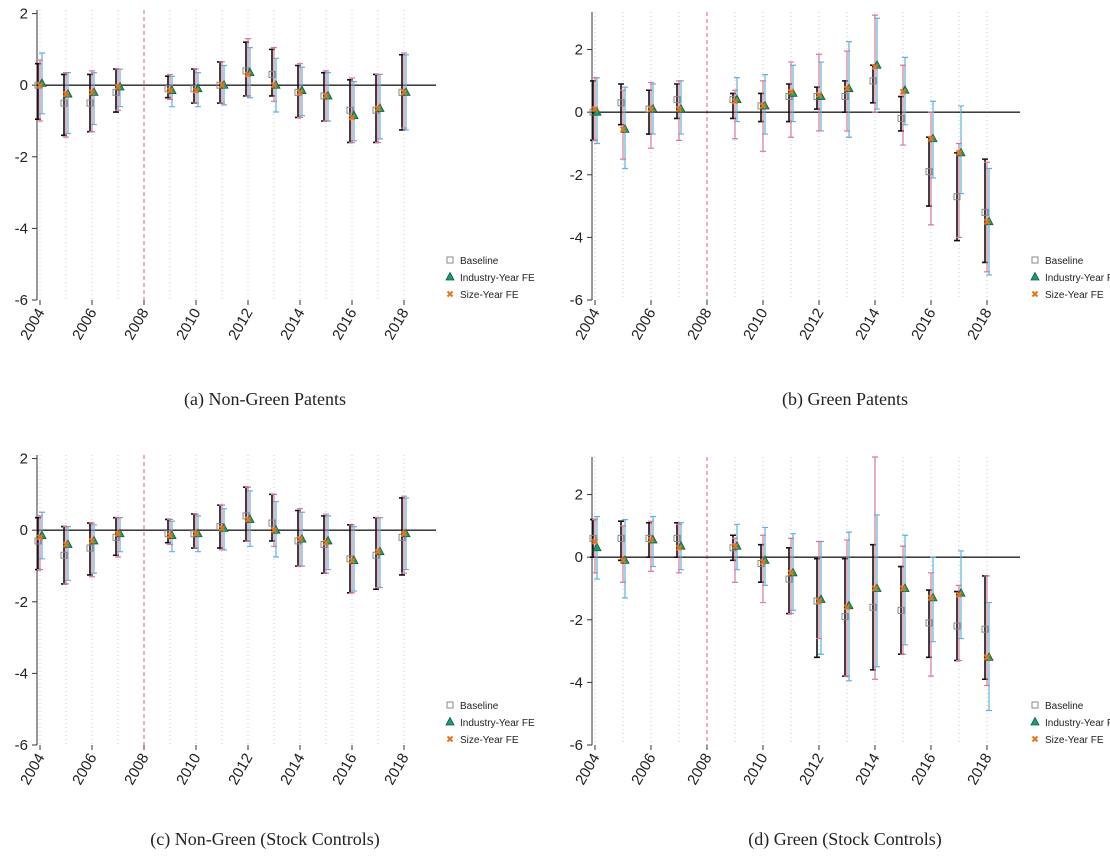  What do you see at coordinates (1077, 278) in the screenshot?
I see `legend-label: Industry-Year FE` at bounding box center [1077, 278].